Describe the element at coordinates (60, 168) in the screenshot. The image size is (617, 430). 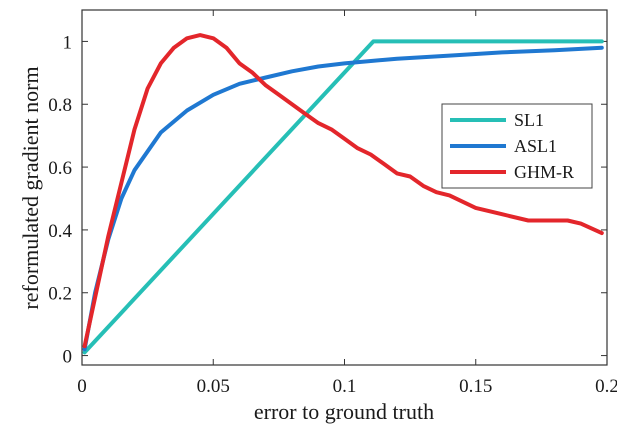
I see `y-tick-label: 0.6` at that location.